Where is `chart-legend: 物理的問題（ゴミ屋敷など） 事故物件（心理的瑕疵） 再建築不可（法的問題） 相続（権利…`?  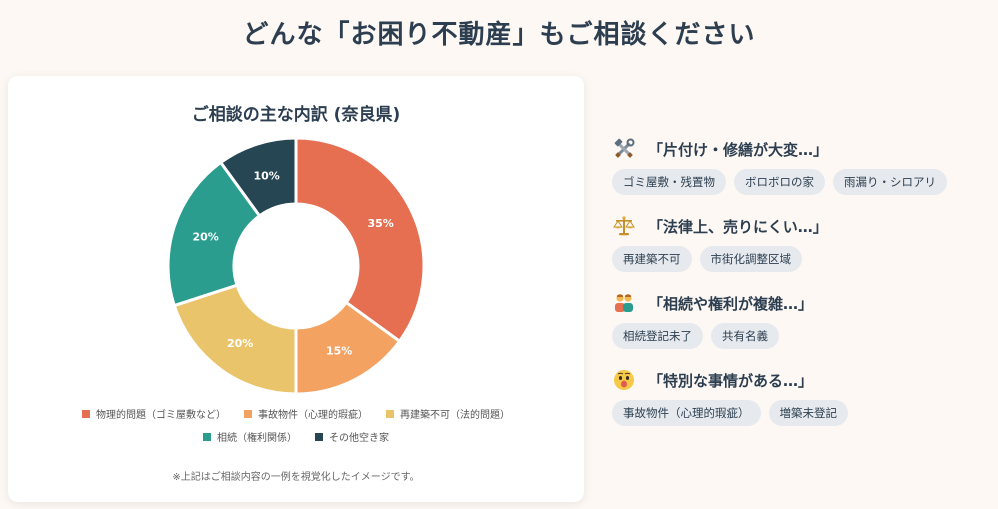
chart-legend: 物理的問題（ゴミ屋敷など） 事故物件（心理的瑕疵） 再建築不可（法的問題） 相続（権利… is located at coordinates (296, 425).